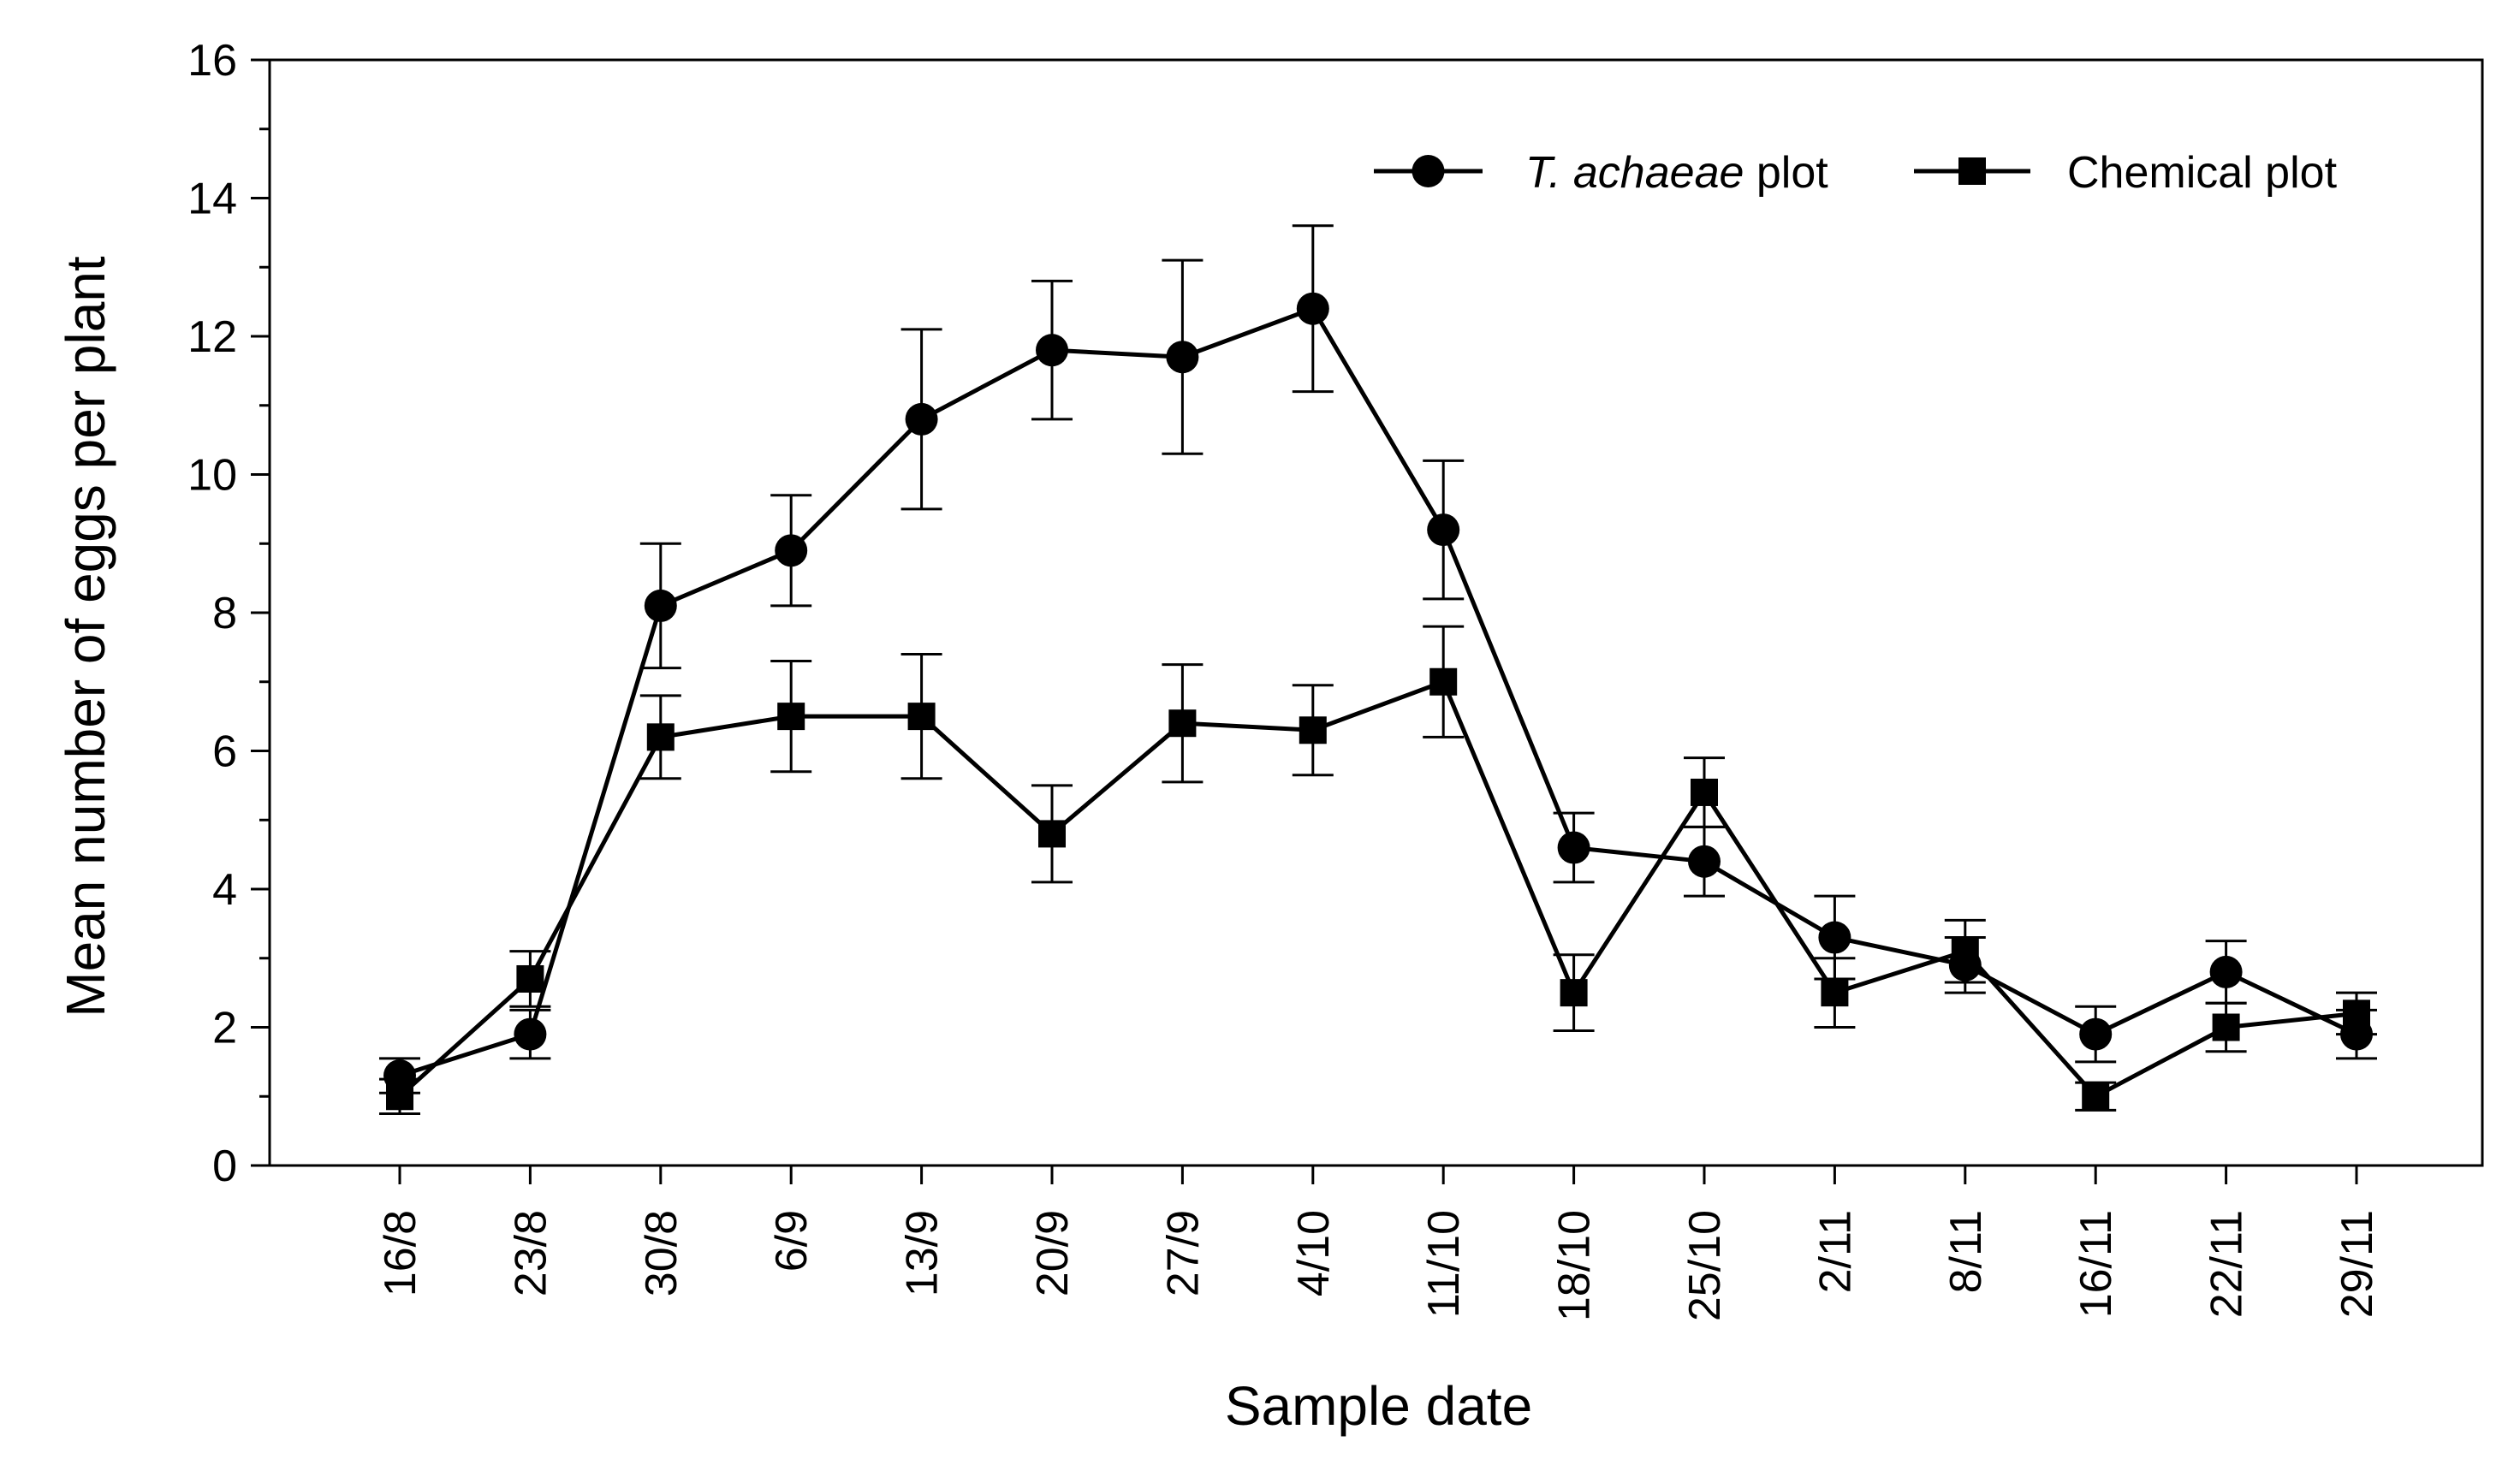 The image size is (2520, 1465). I want to click on y-tick-label: 0, so click(224, 1166).